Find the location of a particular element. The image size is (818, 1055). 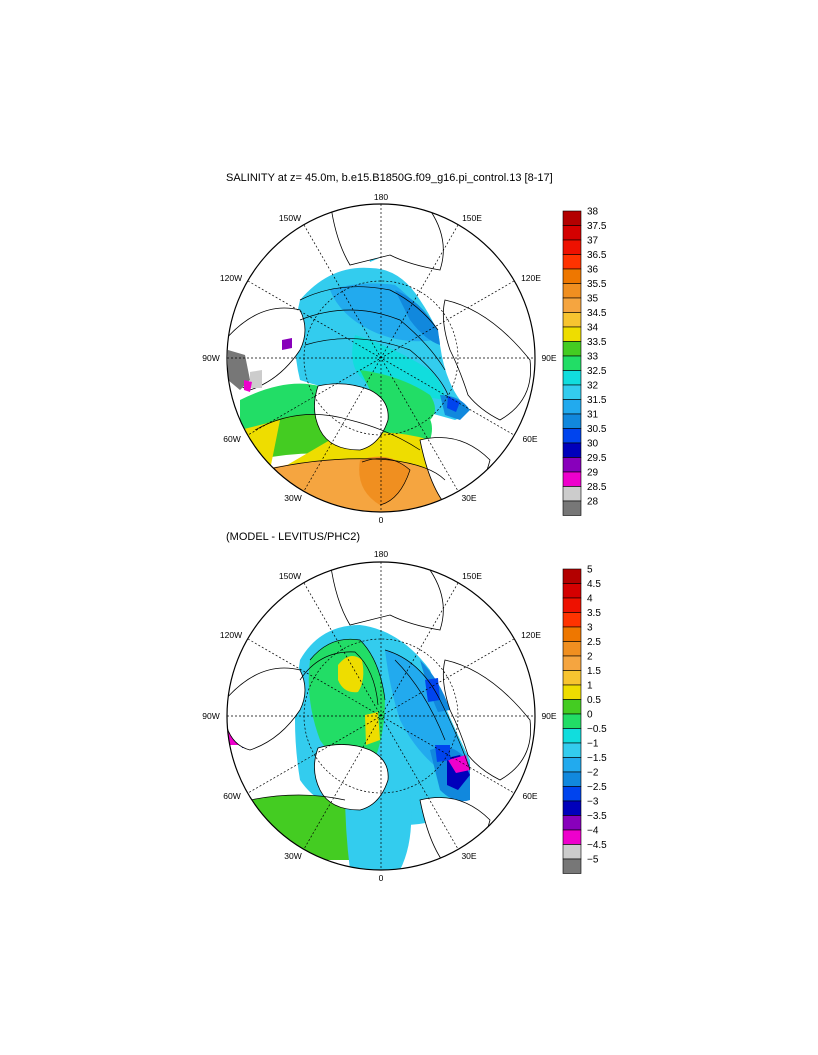

colorbar-label: 34 is located at coordinates (593, 328).